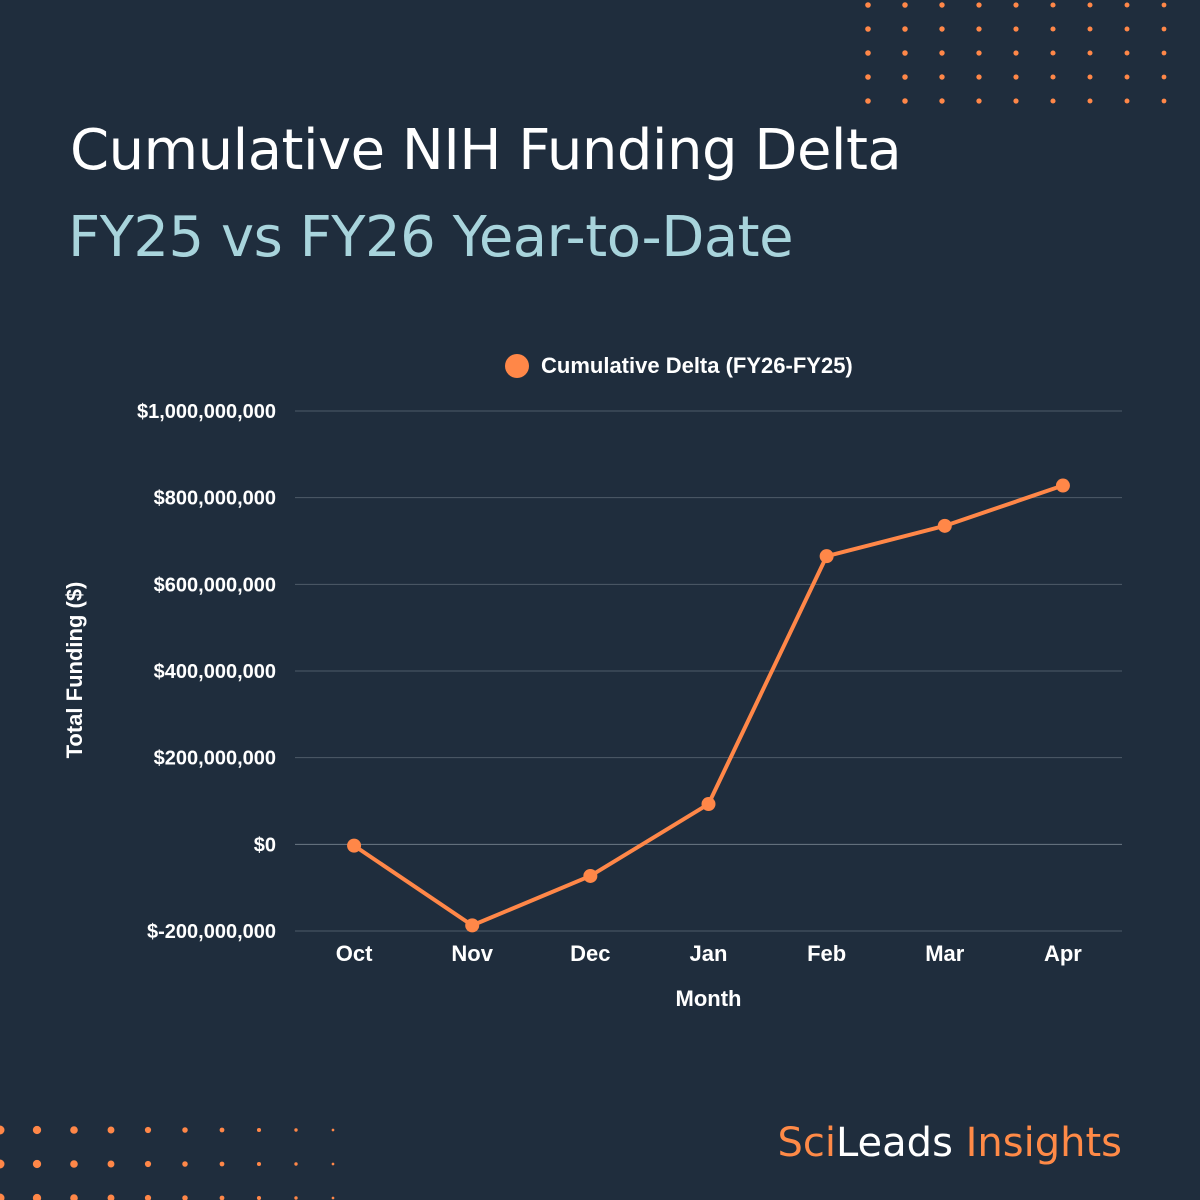 This screenshot has height=1200, width=1200. Describe the element at coordinates (472, 953) in the screenshot. I see `x-tick-label: Nov` at that location.